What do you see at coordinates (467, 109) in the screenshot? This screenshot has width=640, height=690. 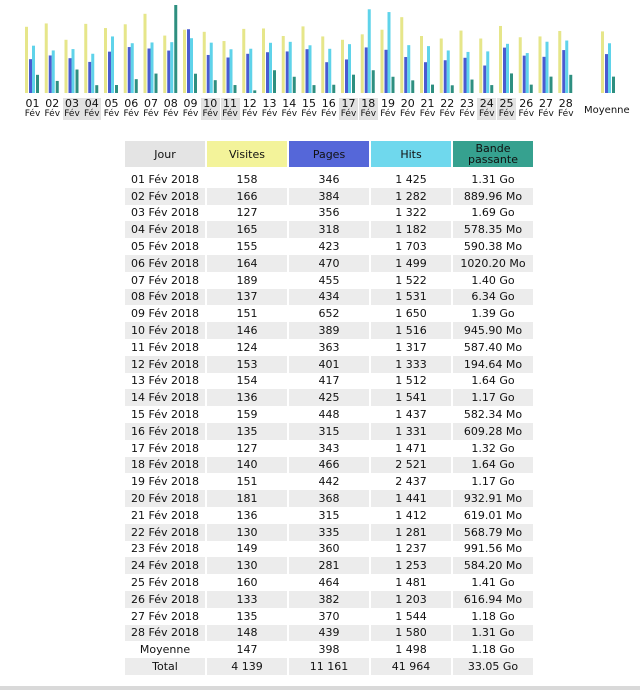 I see `day-label-23: 23 Fév` at bounding box center [467, 109].